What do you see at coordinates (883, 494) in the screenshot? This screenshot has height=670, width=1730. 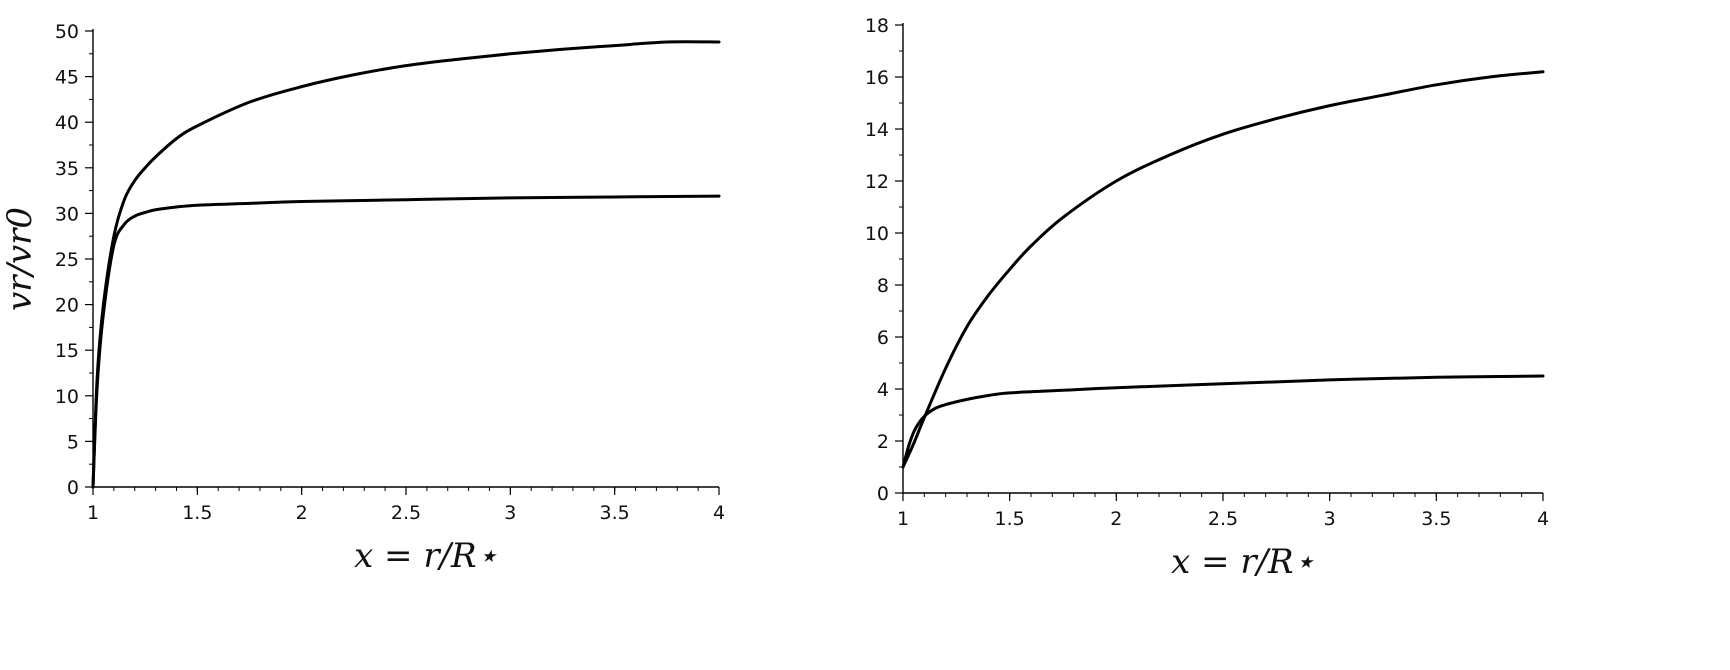 I see `right-y-tick-label: 0` at bounding box center [883, 494].